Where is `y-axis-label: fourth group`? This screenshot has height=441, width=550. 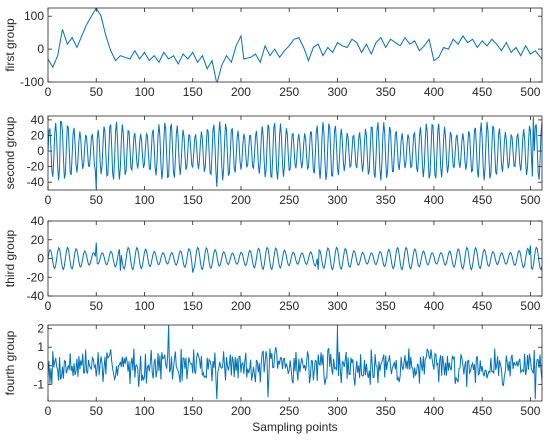 y-axis-label: fourth group is located at coordinates (10, 362).